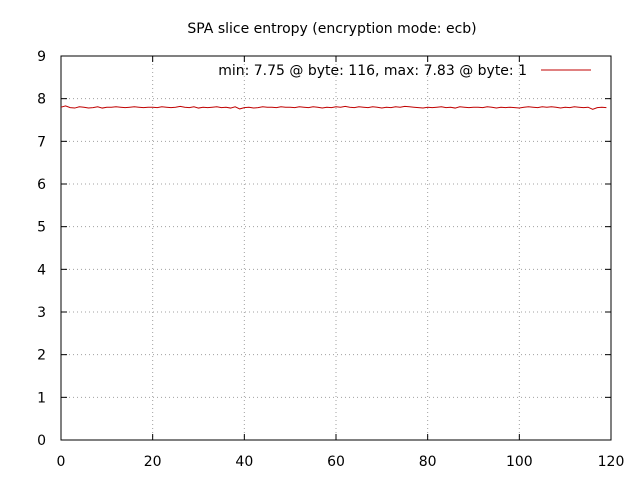 This screenshot has height=480, width=640. What do you see at coordinates (41, 270) in the screenshot?
I see `y-tick-label: 4` at bounding box center [41, 270].